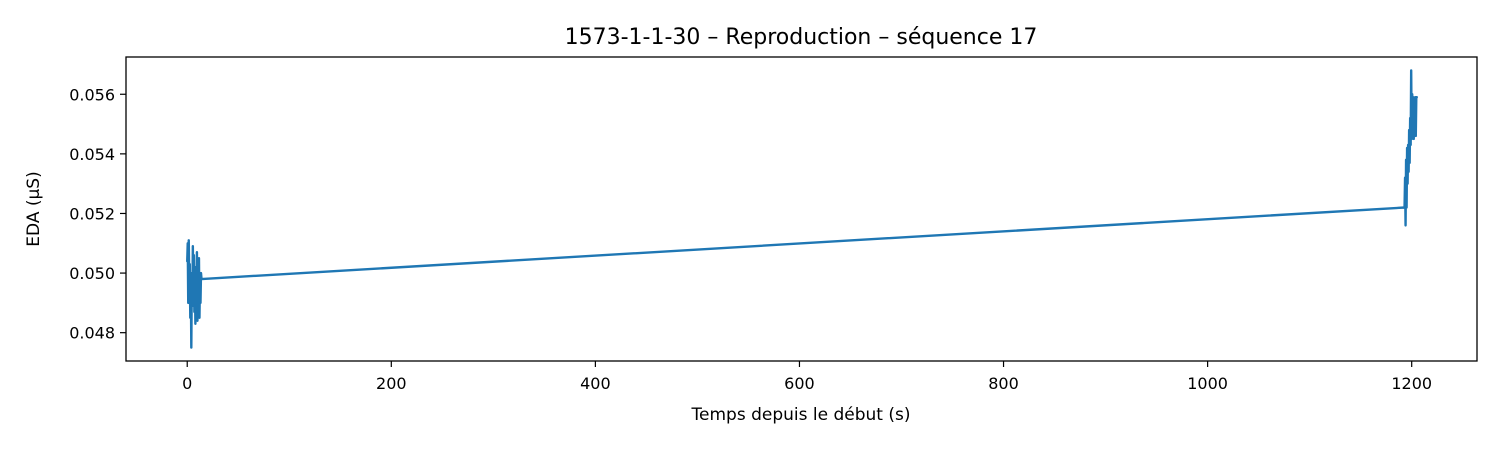 This screenshot has height=450, width=1500. Describe the element at coordinates (1003, 383) in the screenshot. I see `x-tick-label: 800` at that location.